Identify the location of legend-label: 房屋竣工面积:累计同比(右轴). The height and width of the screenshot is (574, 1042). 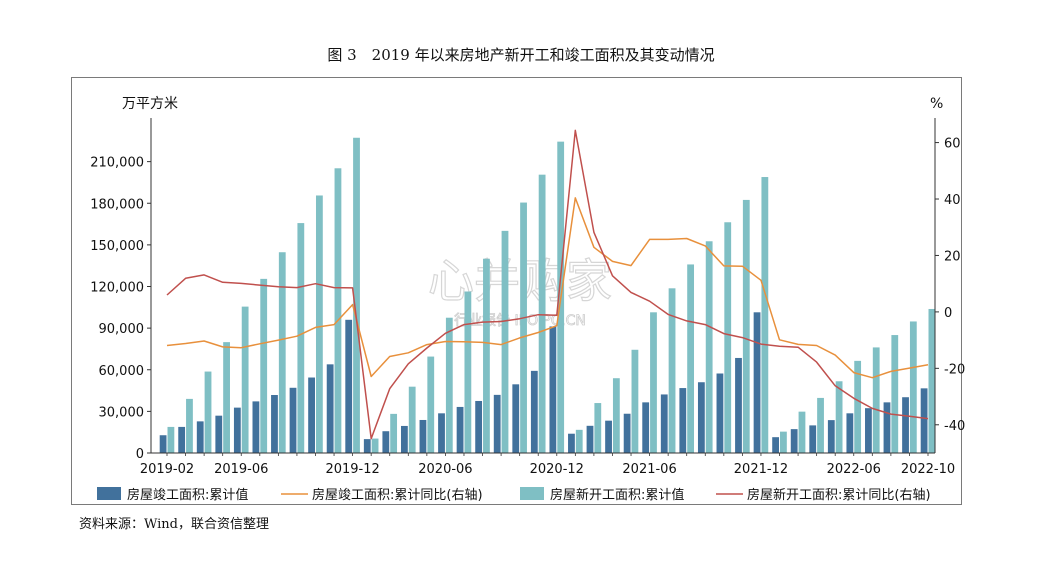
(397, 495).